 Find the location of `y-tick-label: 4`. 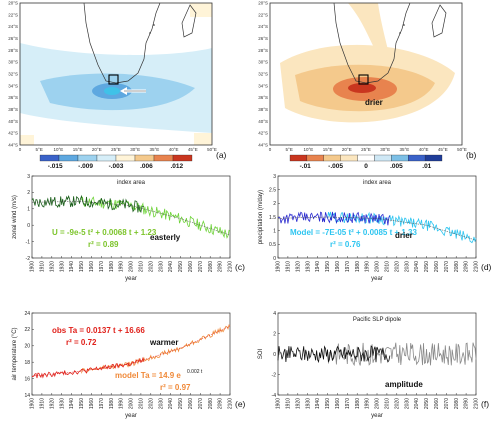

y-tick-label: 4 is located at coordinates (274, 314).